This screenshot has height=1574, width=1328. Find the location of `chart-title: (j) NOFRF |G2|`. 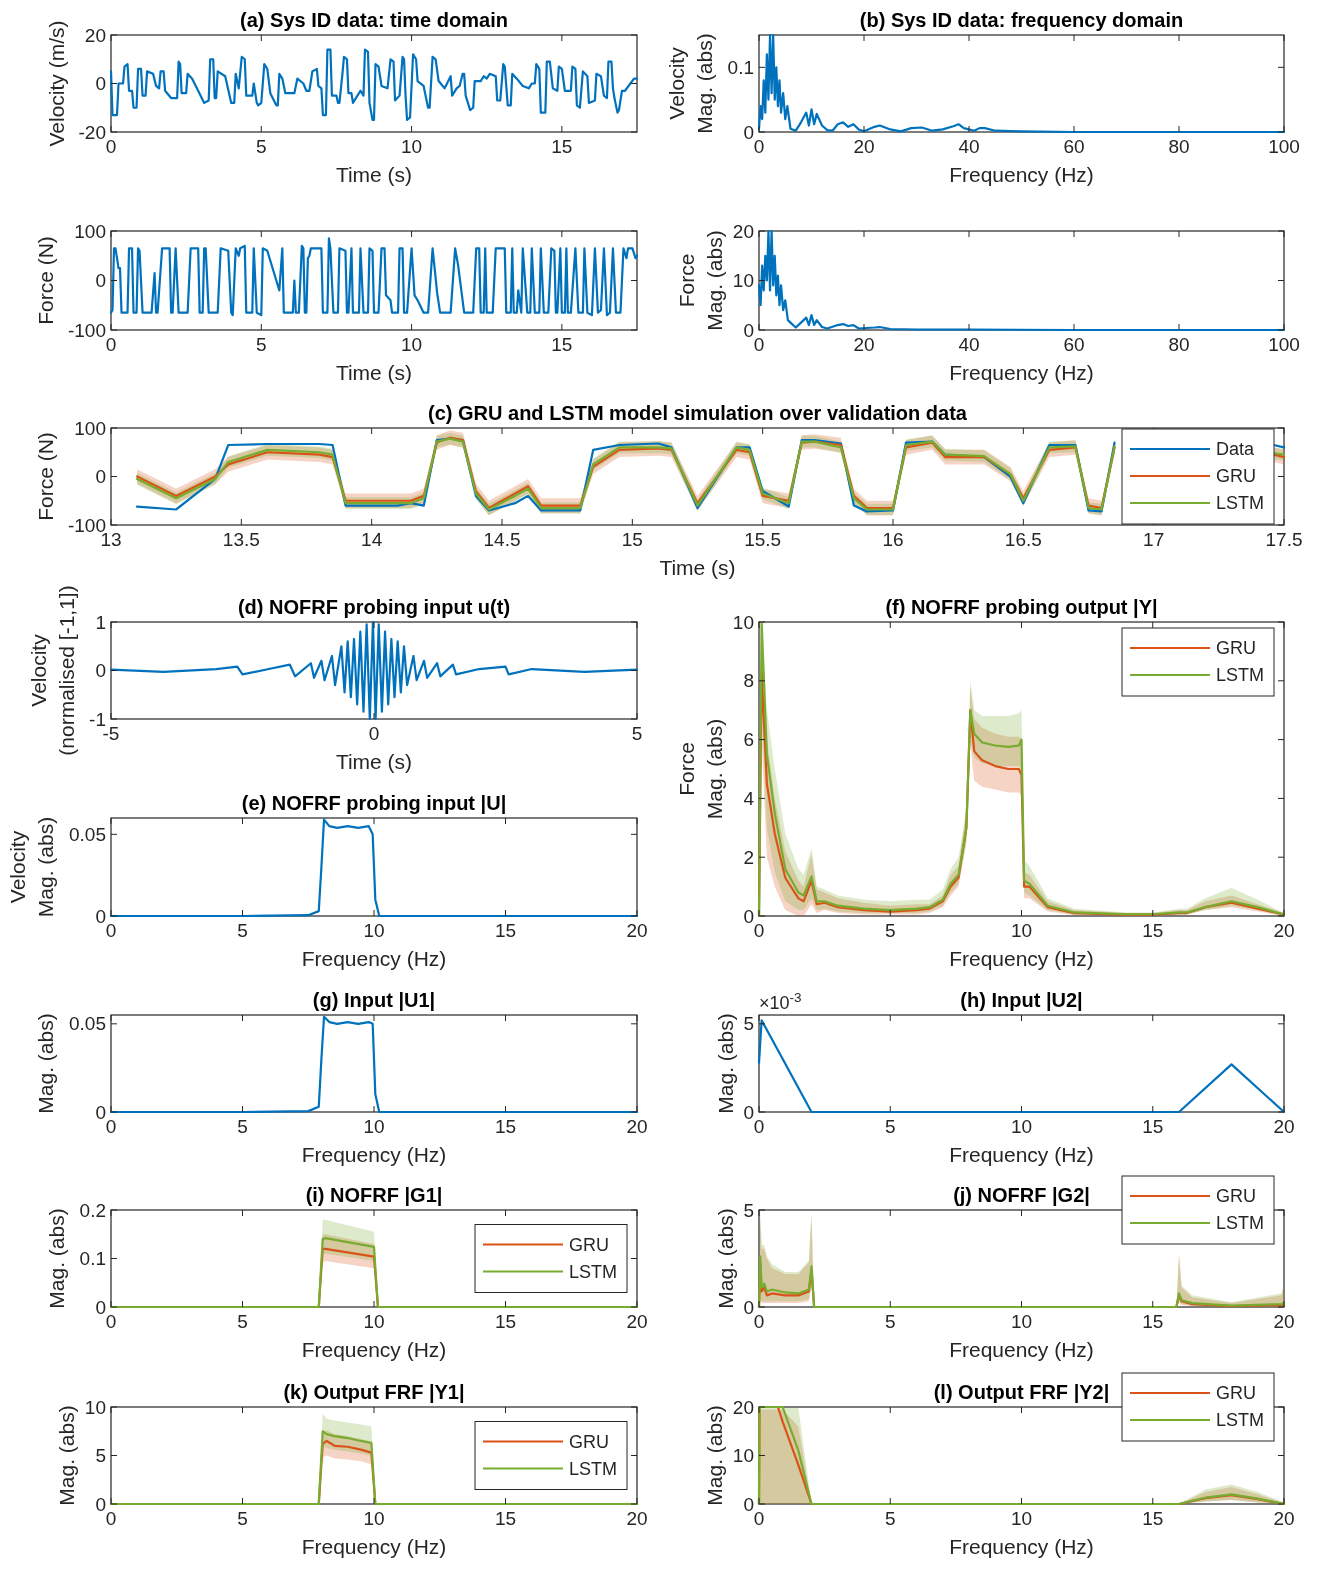

chart-title: (j) NOFRF |G2| is located at coordinates (1021, 1195).